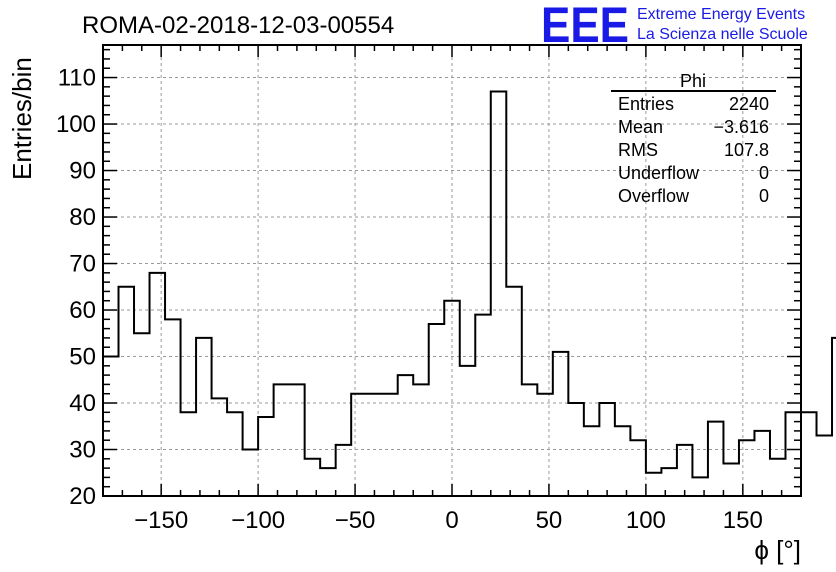 The image size is (836, 572). I want to click on stats-label-underflow: Underflow, so click(659, 173).